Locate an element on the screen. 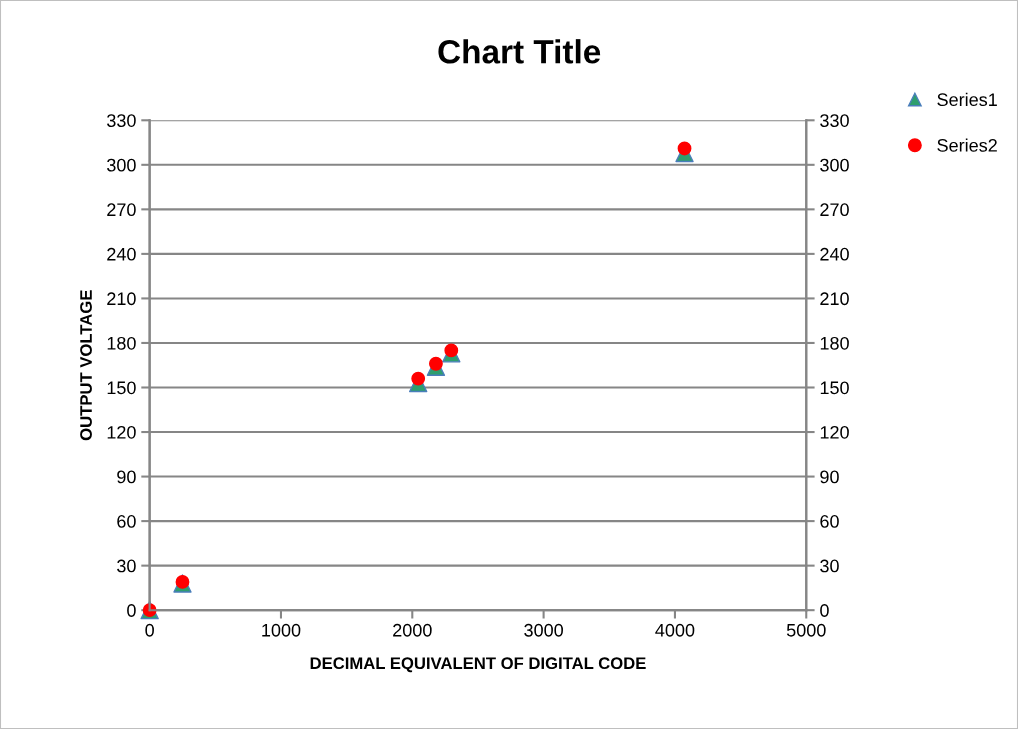 The image size is (1018, 729). y-tick-label: 330 is located at coordinates (121, 121).